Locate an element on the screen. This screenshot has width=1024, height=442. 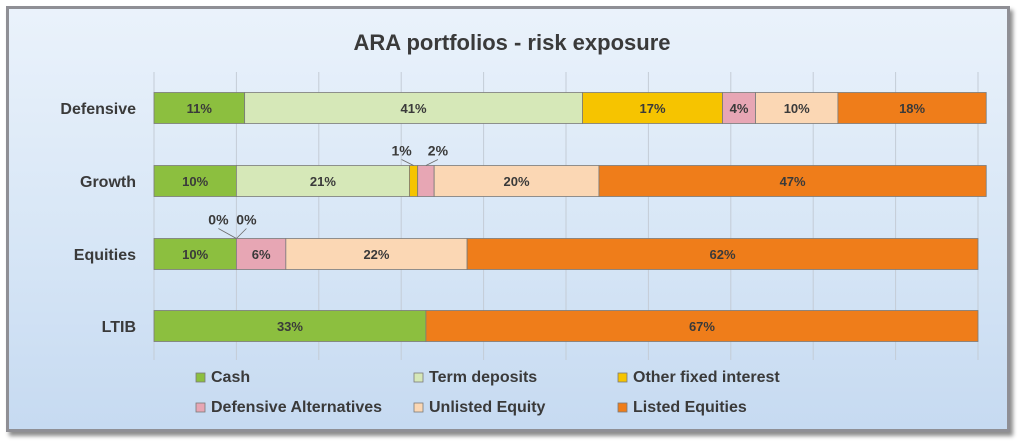
legend-label: Other fixed interest is located at coordinates (706, 377).